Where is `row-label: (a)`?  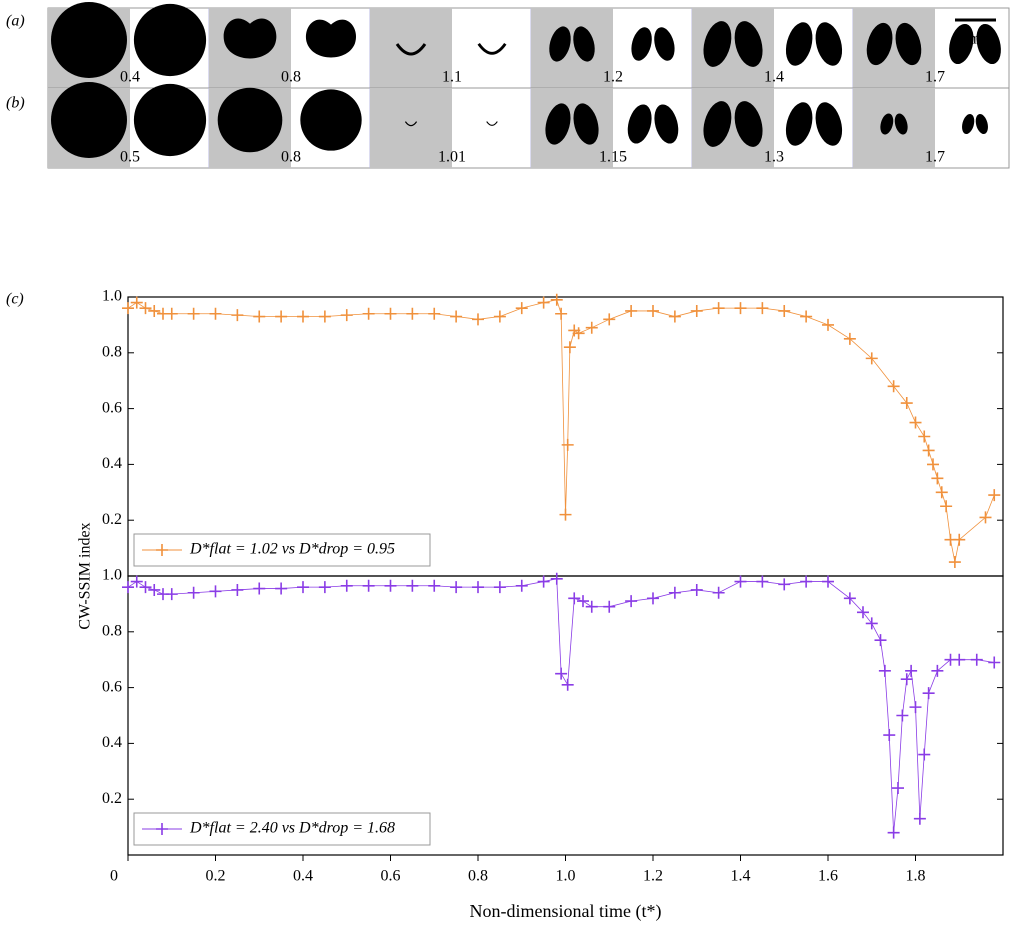
row-label: (a) is located at coordinates (15, 21).